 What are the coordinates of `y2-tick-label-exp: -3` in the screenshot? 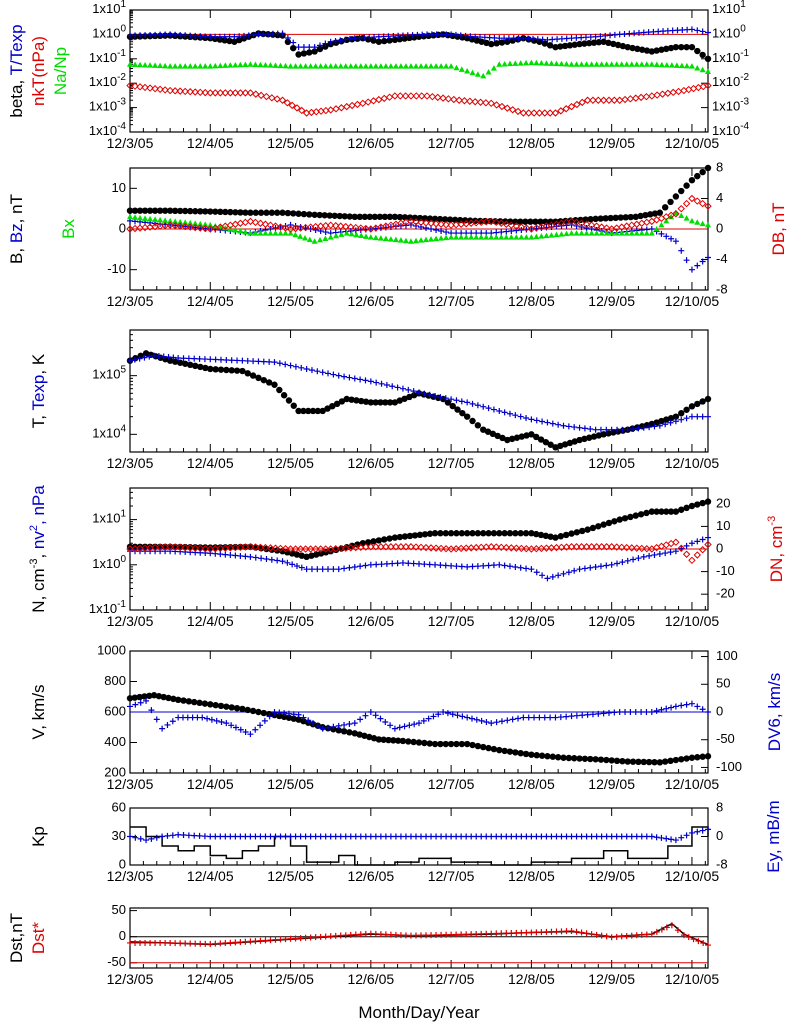 It's located at (744, 102).